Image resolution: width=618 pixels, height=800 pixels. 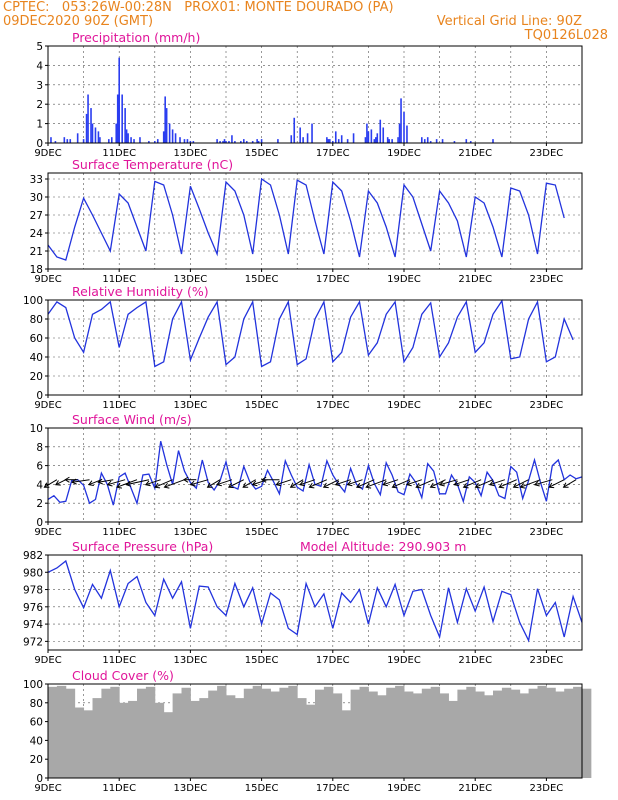 What do you see at coordinates (132, 419) in the screenshot?
I see `panel-title: Surface Wind (m/s)` at bounding box center [132, 419].